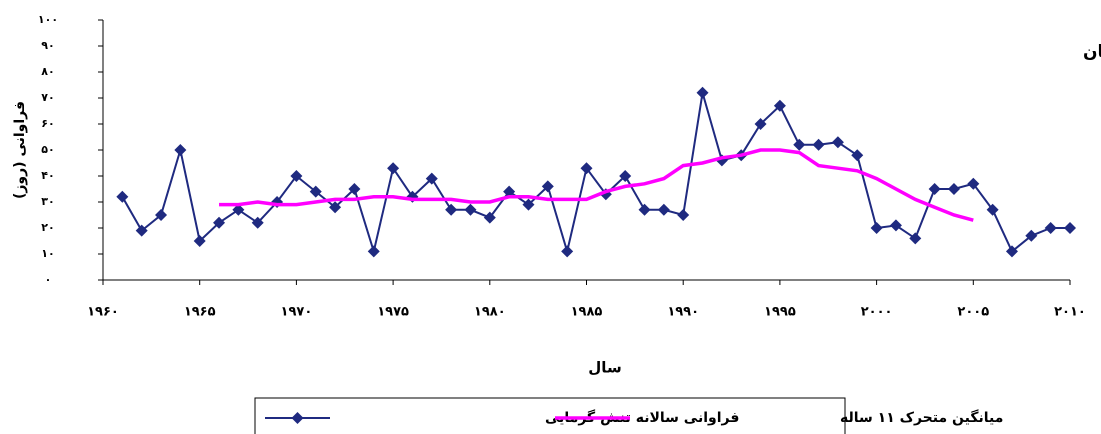  What do you see at coordinates (393, 312) in the screenshot?
I see `x-tick-label: ۱۹۷۵` at bounding box center [393, 312].